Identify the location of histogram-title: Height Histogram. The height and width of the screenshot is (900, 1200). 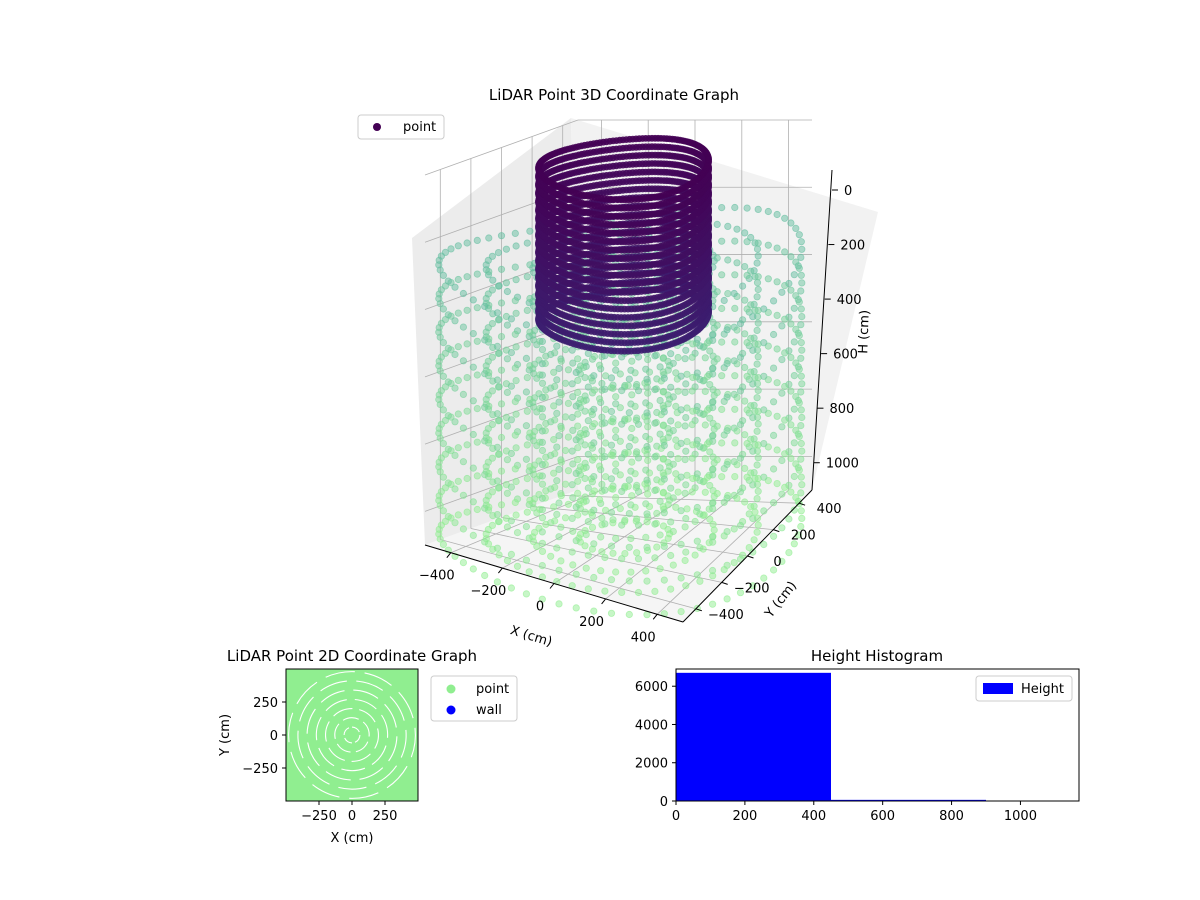
(877, 656).